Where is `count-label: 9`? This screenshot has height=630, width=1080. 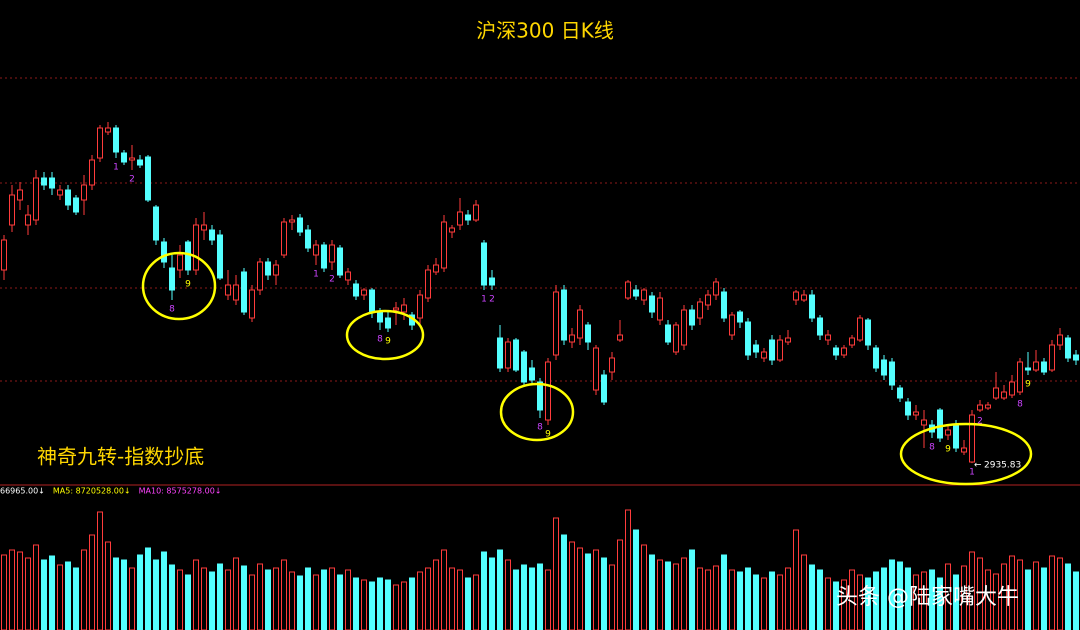 count-label: 9 is located at coordinates (1028, 385).